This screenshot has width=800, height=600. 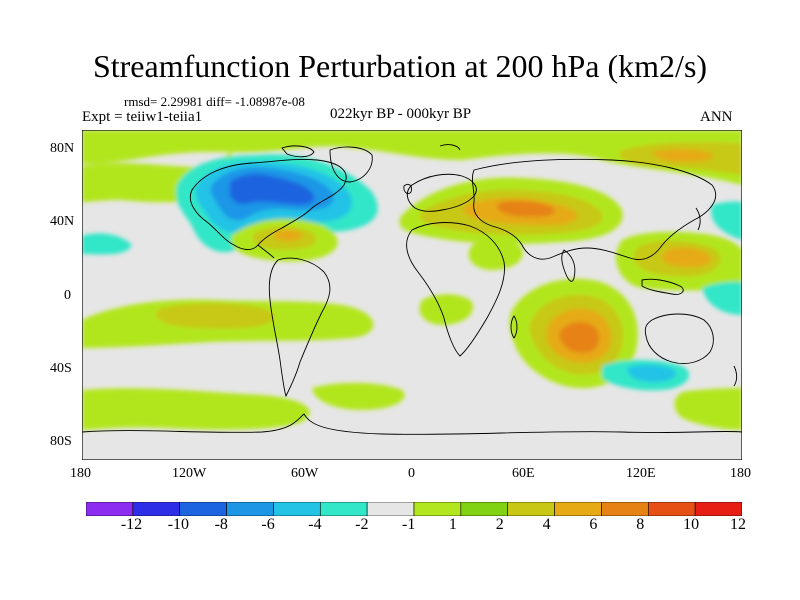 What do you see at coordinates (412, 157) in the screenshot?
I see `contour-arctic-green` at bounding box center [412, 157].